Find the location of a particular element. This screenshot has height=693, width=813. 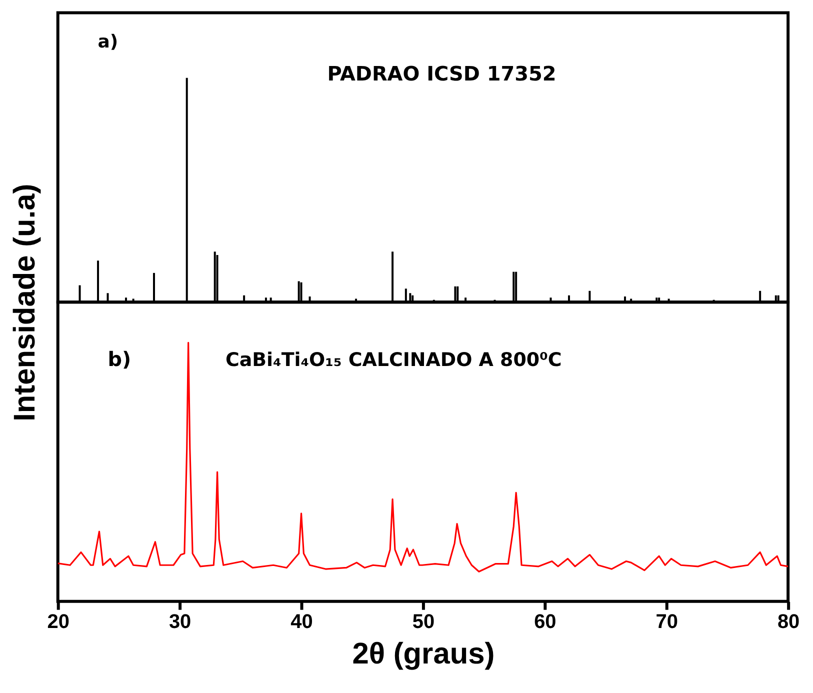

annotation: b) is located at coordinates (120, 358).